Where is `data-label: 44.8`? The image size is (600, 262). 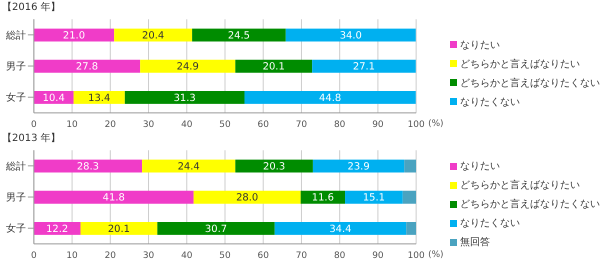
data-label: 44.8 is located at coordinates (330, 98).